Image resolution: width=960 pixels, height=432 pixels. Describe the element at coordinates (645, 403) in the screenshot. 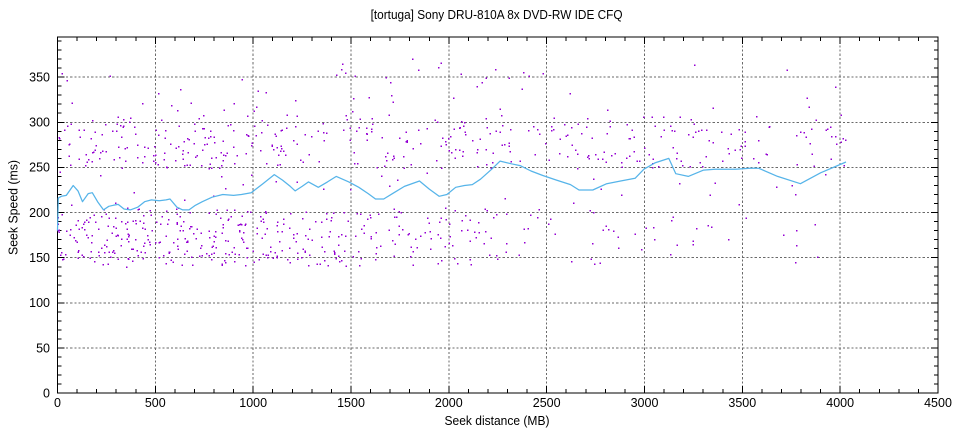

I see `svg-text: 3000` at that location.